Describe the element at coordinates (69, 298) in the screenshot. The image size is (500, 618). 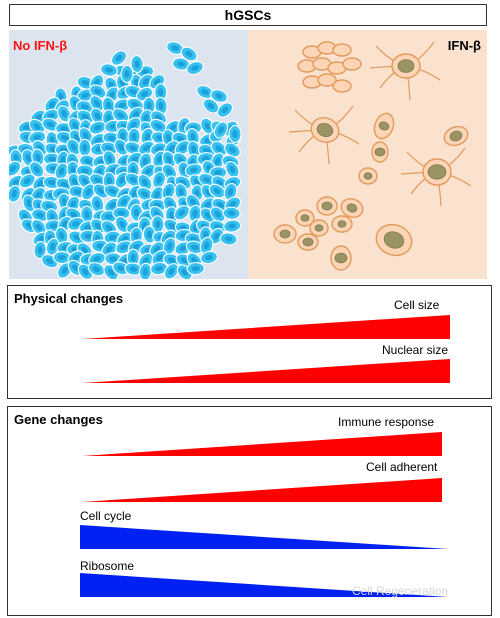
I see `physical-changes-title: Physical changes` at that location.